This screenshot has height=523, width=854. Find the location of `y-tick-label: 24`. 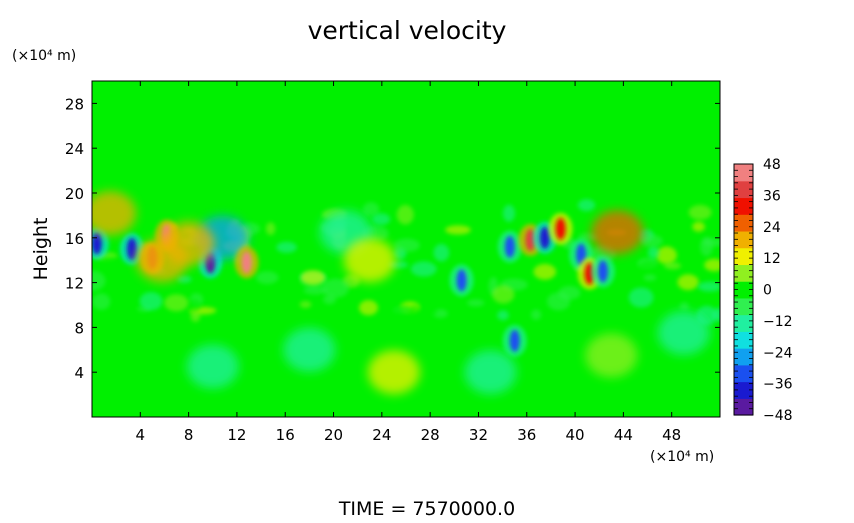

y-tick-label: 24 is located at coordinates (74, 149).